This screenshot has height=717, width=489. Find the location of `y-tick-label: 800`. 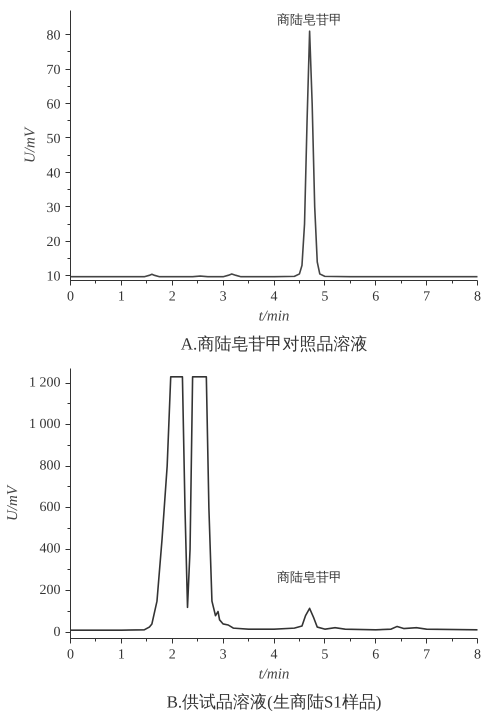

y-tick-label: 800 is located at coordinates (50, 466).